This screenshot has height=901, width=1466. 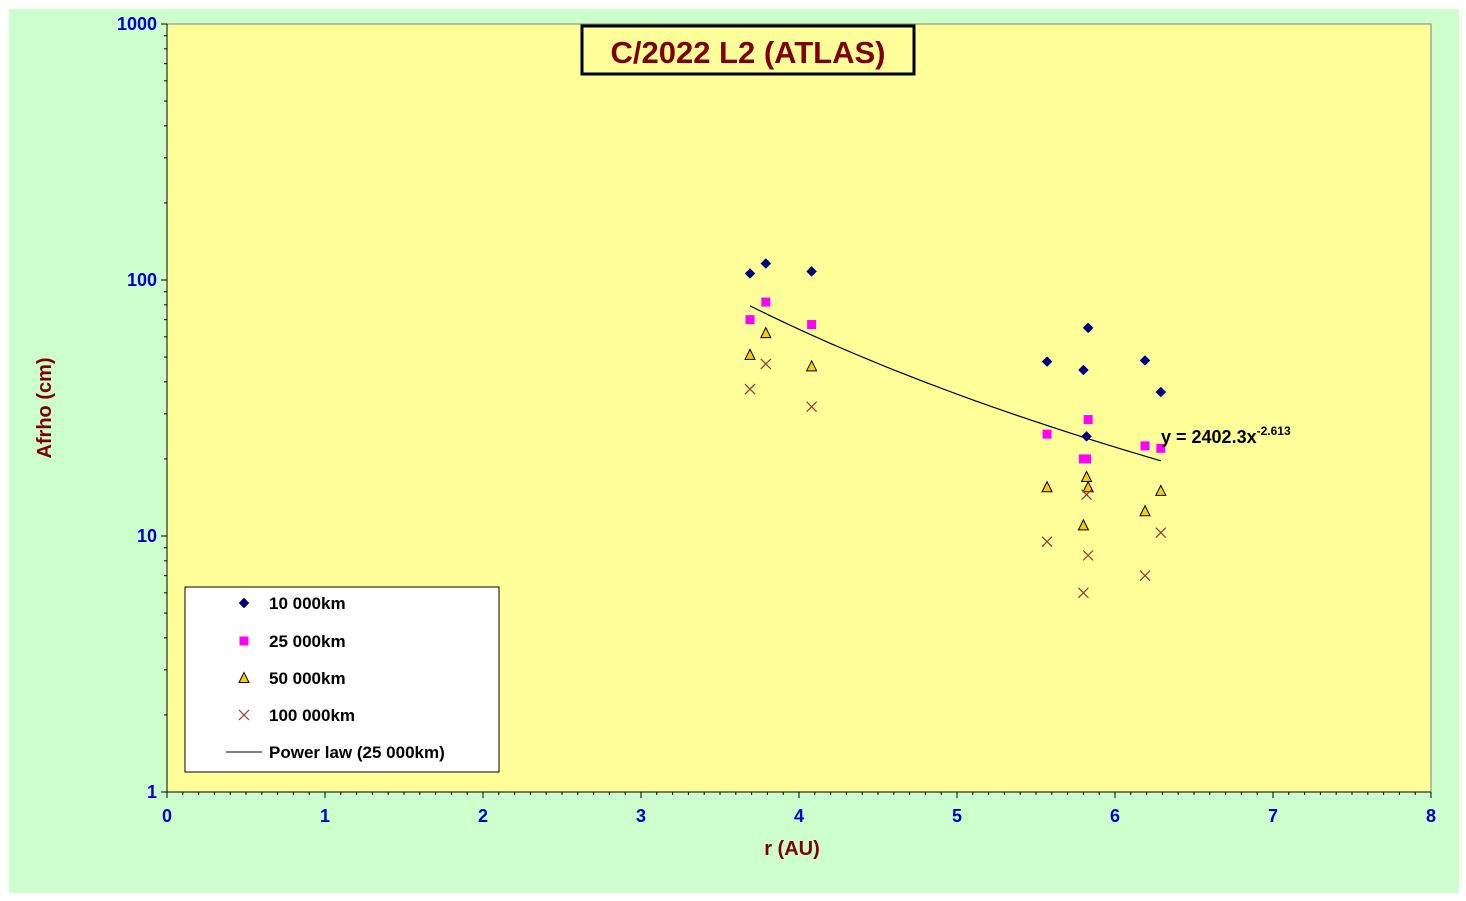 I want to click on x-tick-label: 8, so click(x=1431, y=816).